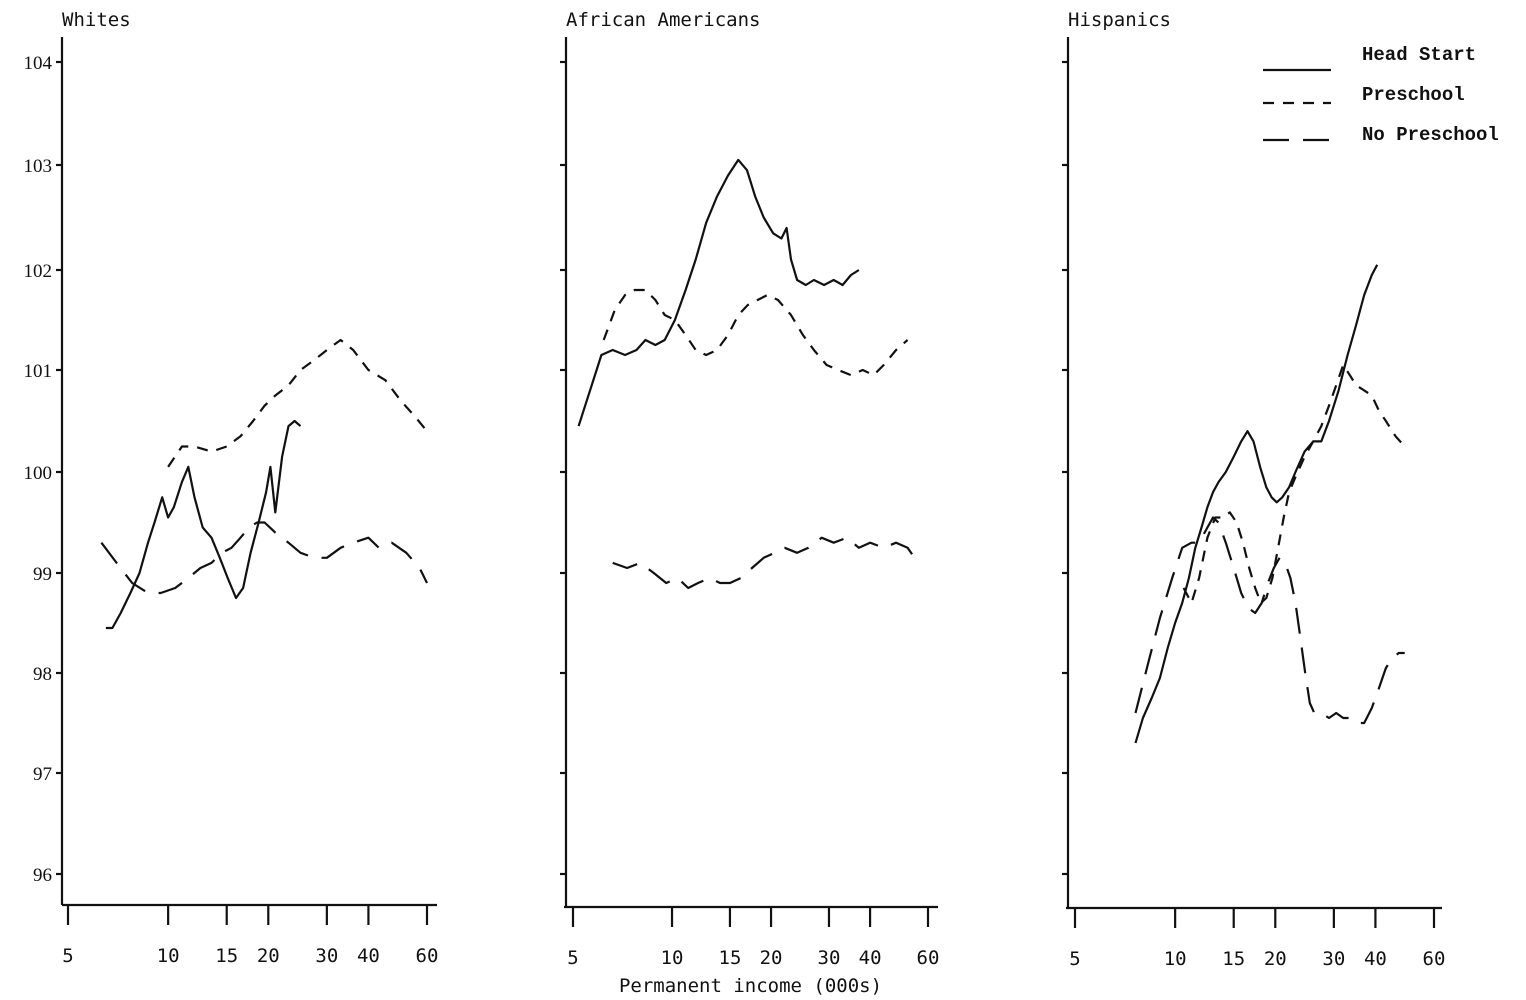 The image size is (1526, 1000). Describe the element at coordinates (38, 63) in the screenshot. I see `y-tick-label: 104` at that location.